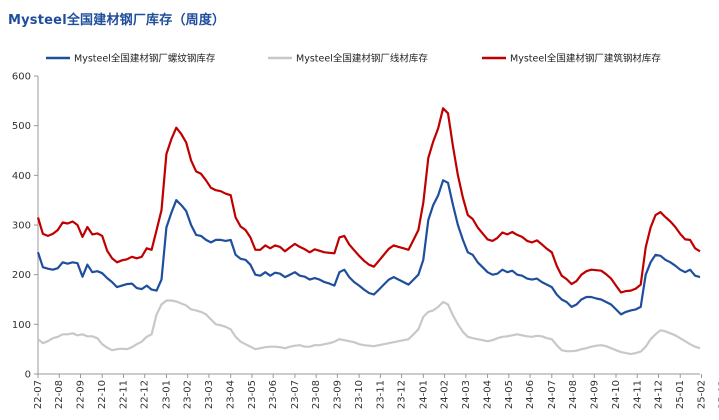 This screenshot has width=719, height=420. I want to click on x-tick-label: 23-05, so click(252, 394).